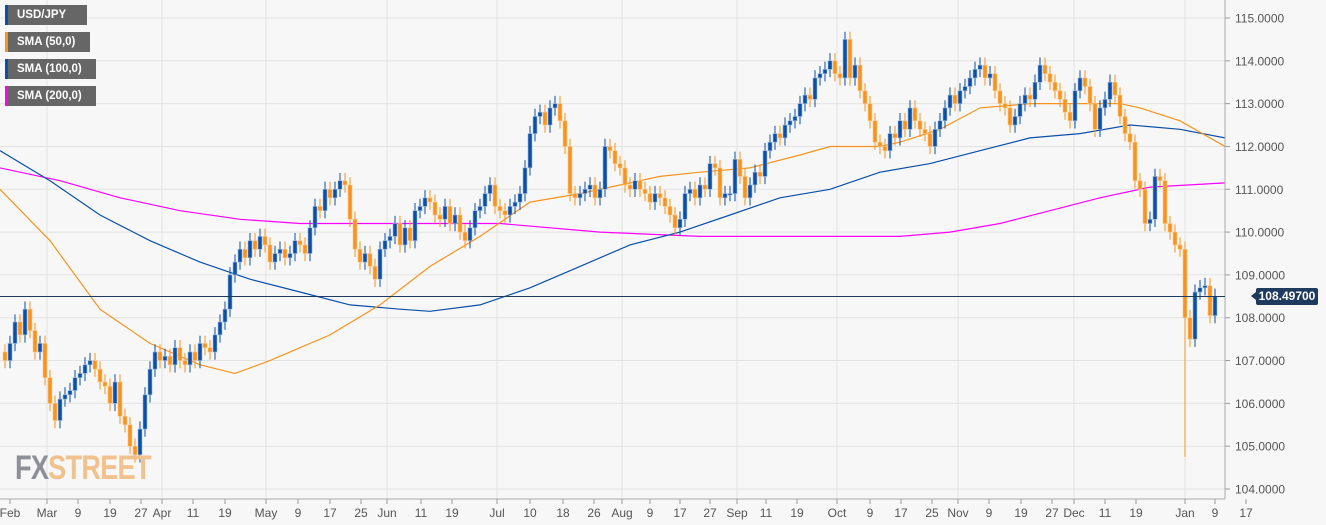 This screenshot has height=525, width=1326. What do you see at coordinates (32, 468) in the screenshot?
I see `logo-fx: FX` at bounding box center [32, 468].